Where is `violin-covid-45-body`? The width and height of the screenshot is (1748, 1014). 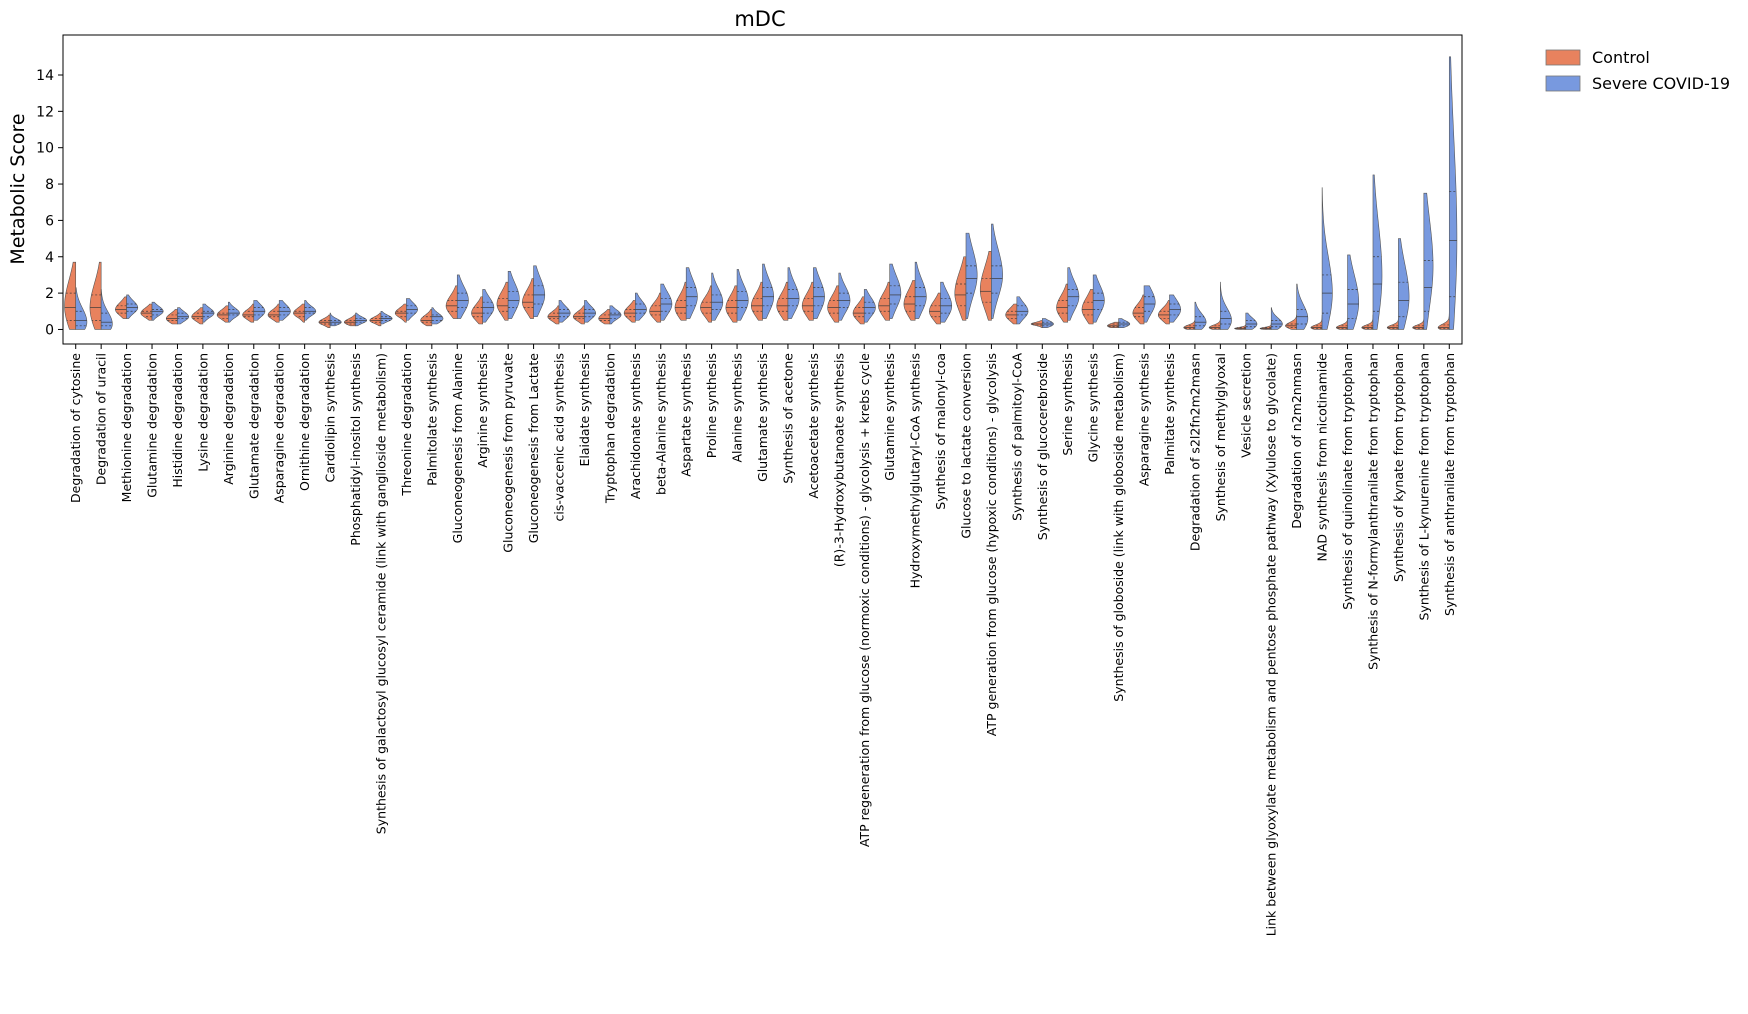 violin-covid-45-body is located at coordinates (1226, 305).